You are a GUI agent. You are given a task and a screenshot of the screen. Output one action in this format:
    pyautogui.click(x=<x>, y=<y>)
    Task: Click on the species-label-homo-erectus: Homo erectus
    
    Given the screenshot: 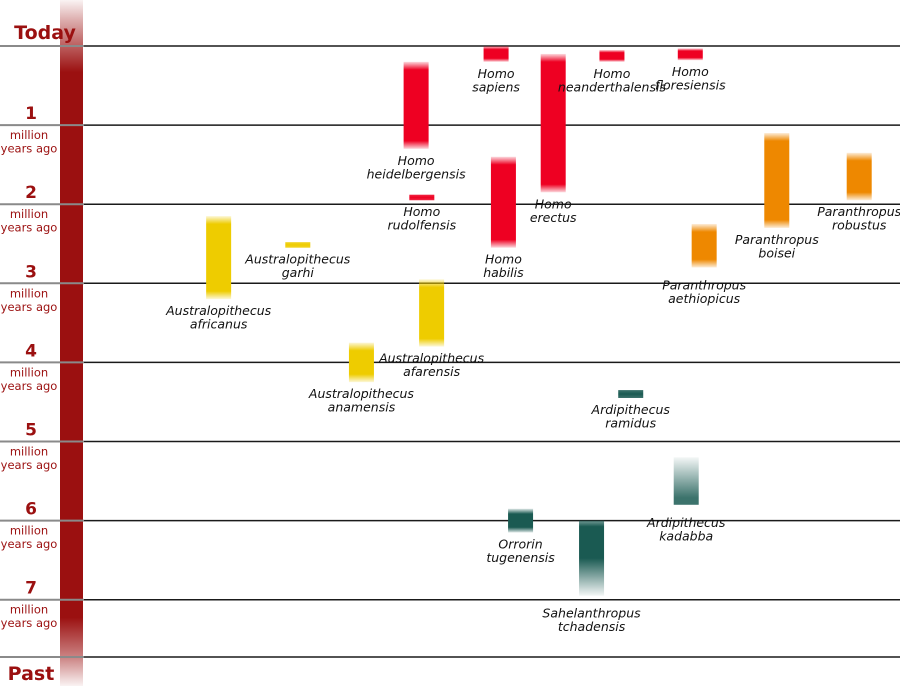 What is the action you would take?
    pyautogui.click(x=553, y=210)
    